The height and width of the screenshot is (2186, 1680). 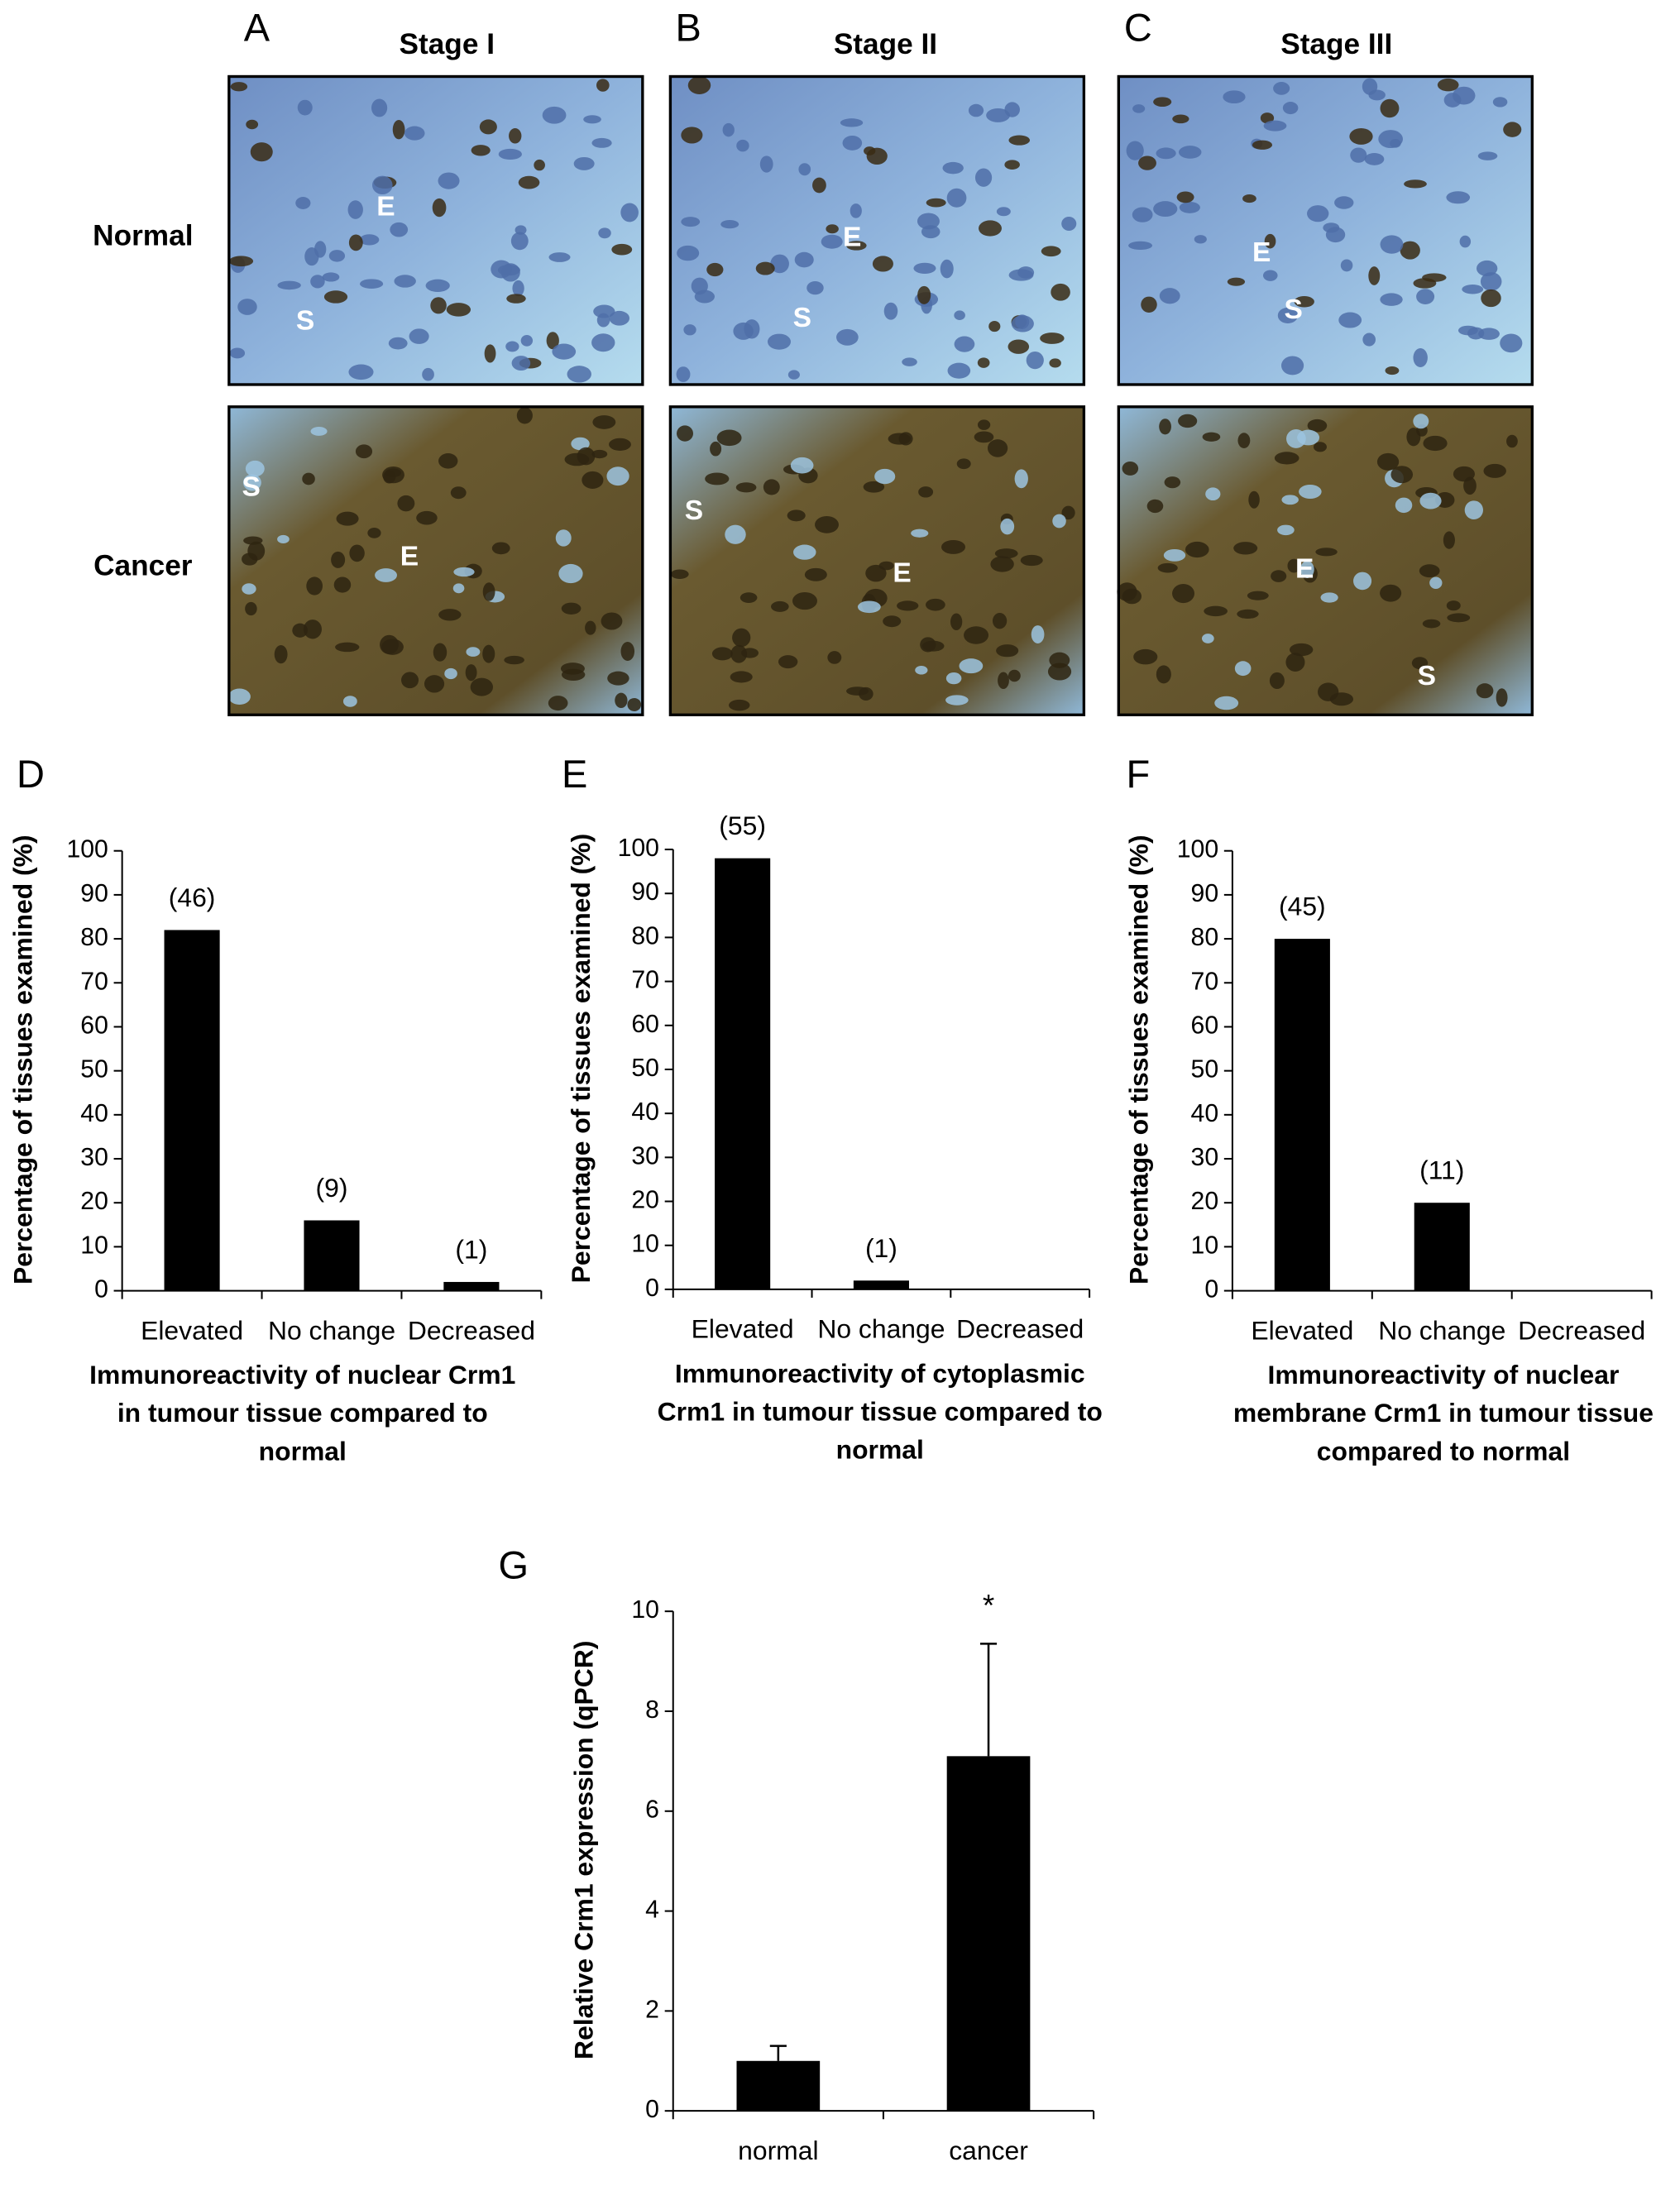 I want to click on micrograph-bg, so click(x=1325, y=560).